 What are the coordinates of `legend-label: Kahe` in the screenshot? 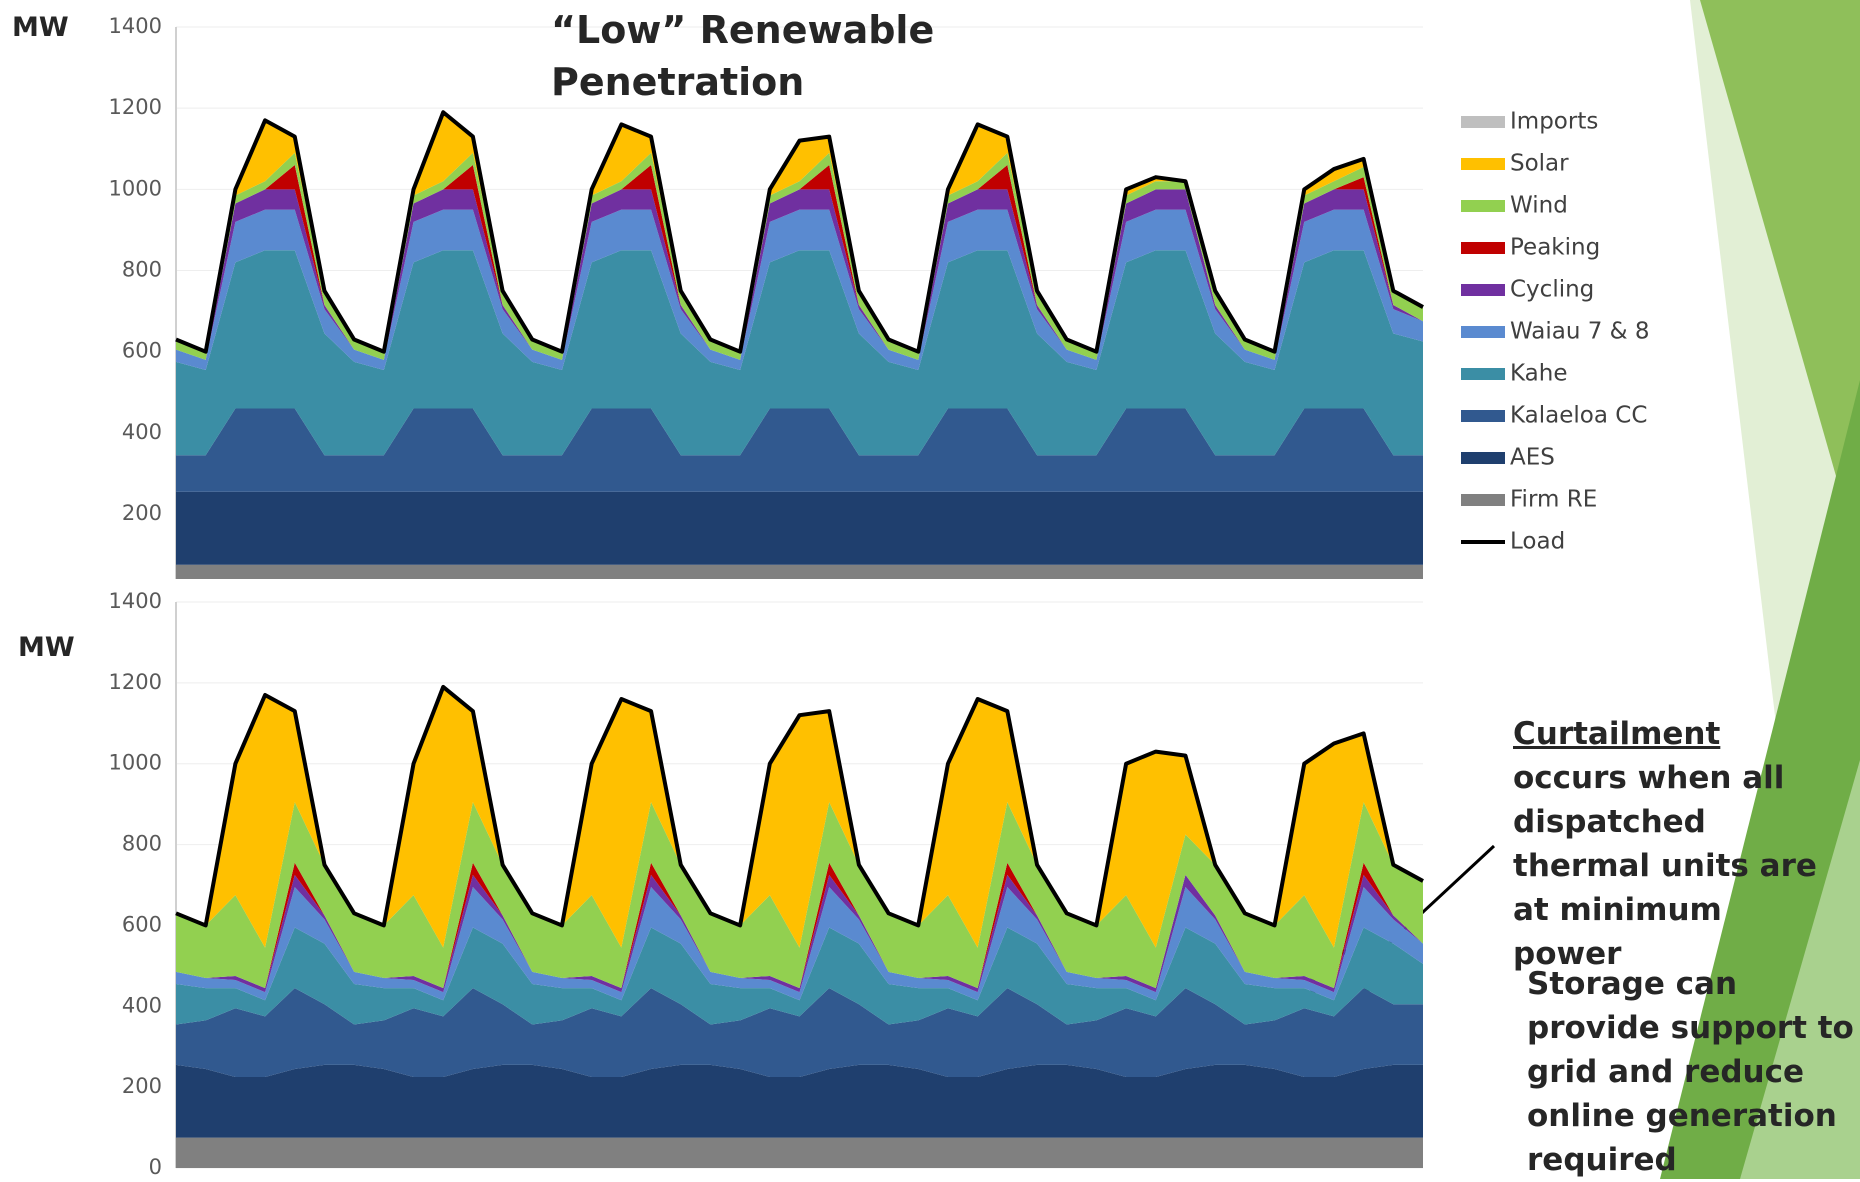 It's located at (1539, 374).